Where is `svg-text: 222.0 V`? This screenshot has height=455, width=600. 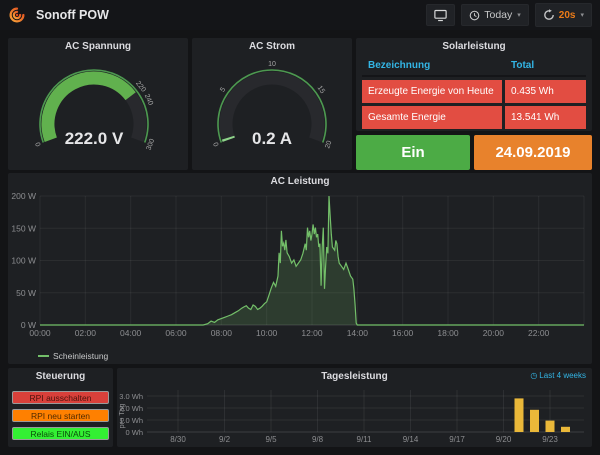
svg-text: 222.0 V is located at coordinates (94, 138).